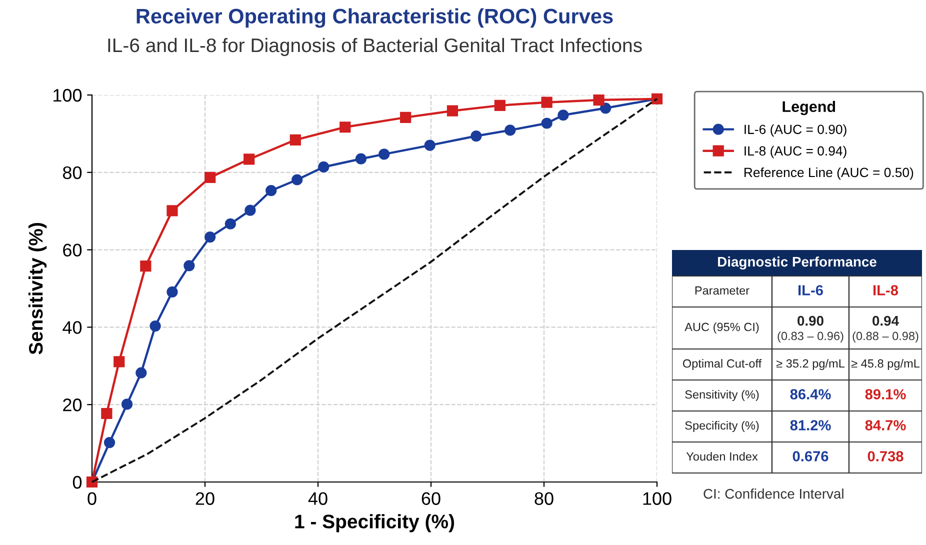  What do you see at coordinates (809, 108) in the screenshot?
I see `legend-title: Legend` at bounding box center [809, 108].